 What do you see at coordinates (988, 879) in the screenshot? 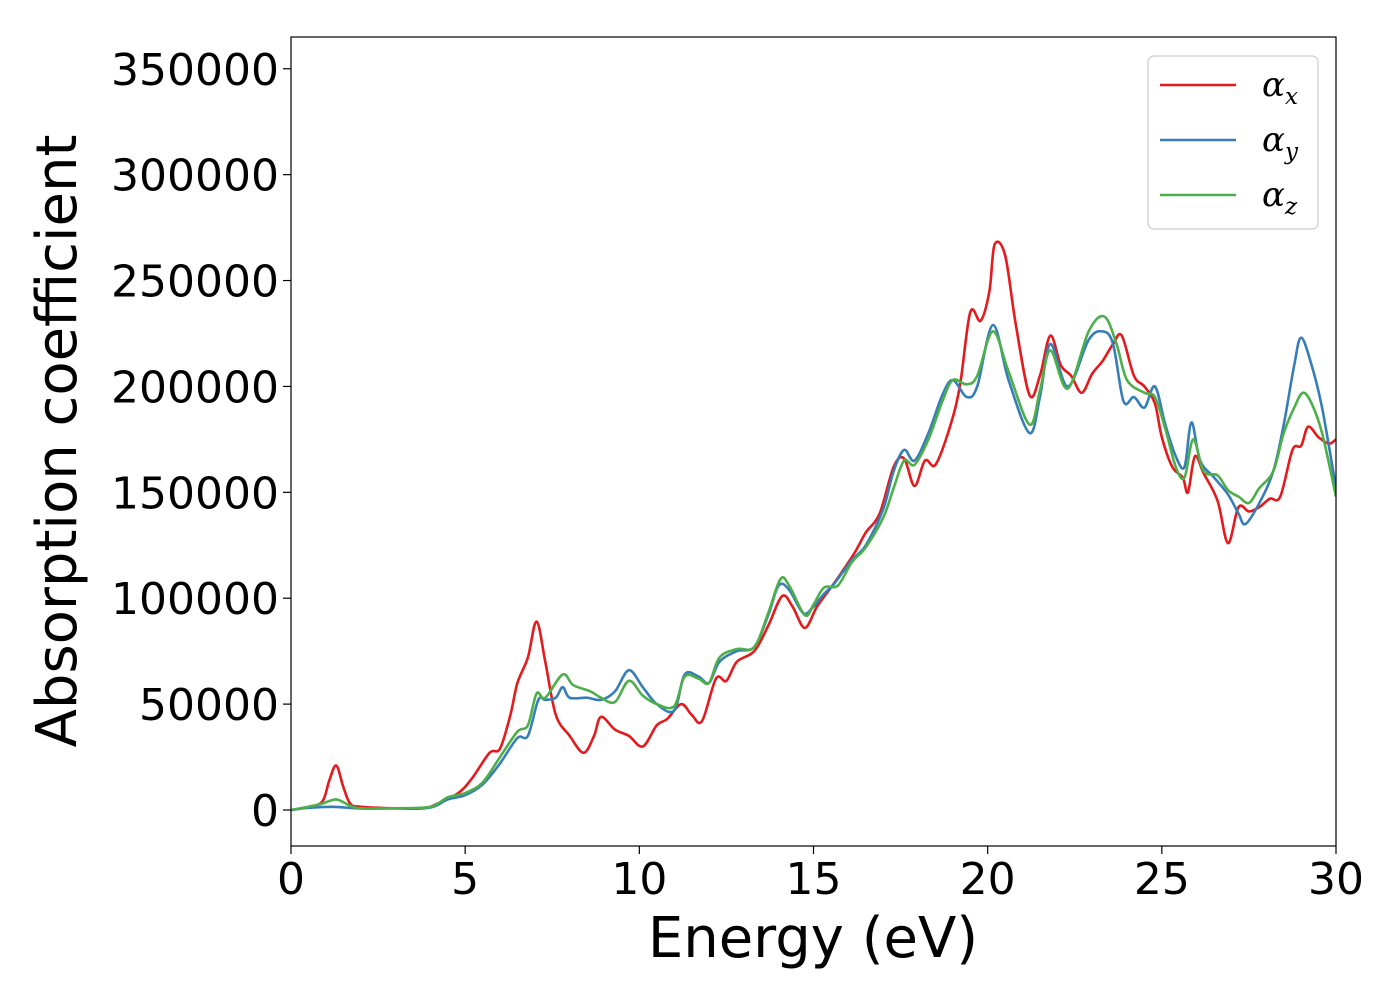
I see `x-tick-label: 20` at bounding box center [988, 879].